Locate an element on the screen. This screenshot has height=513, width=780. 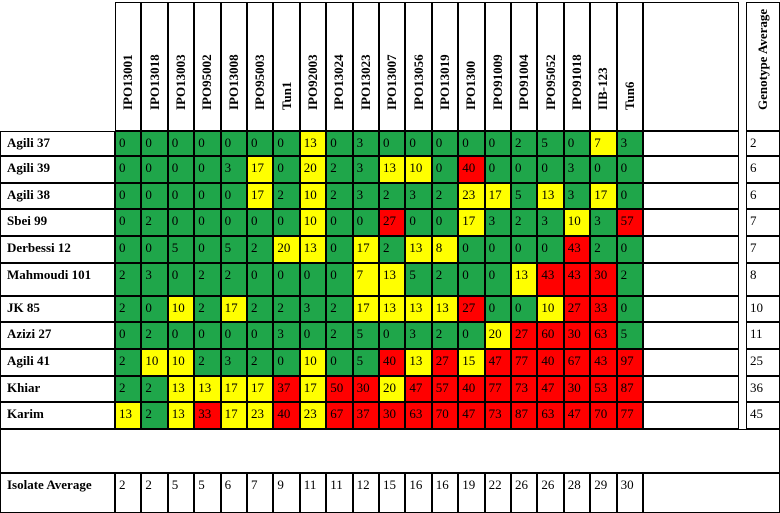
isolate-label: IPO13056 is located at coordinates (418, 82).